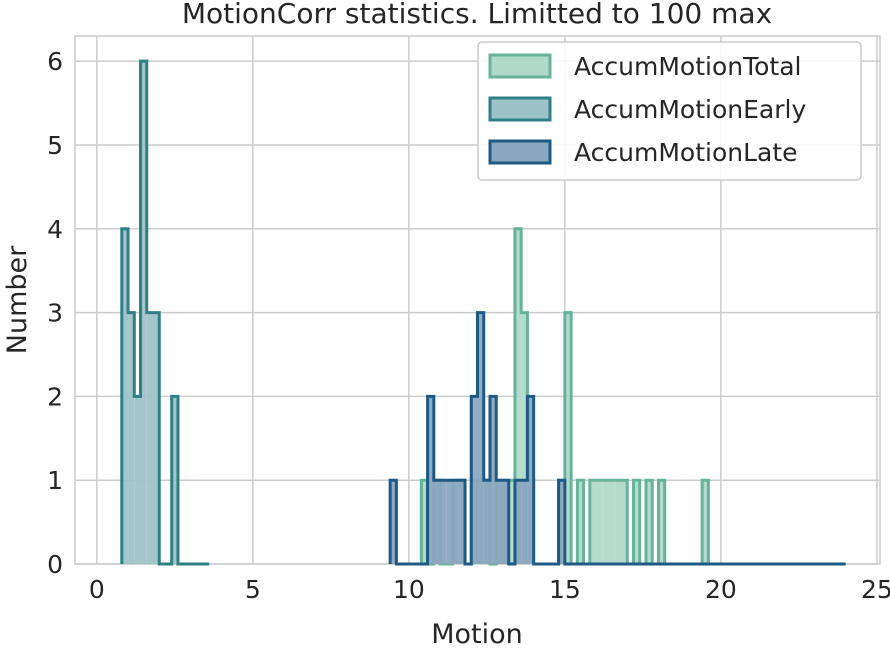 This screenshot has width=890, height=651. Describe the element at coordinates (690, 109) in the screenshot. I see `legend-label: AccumMotionEarly` at that location.